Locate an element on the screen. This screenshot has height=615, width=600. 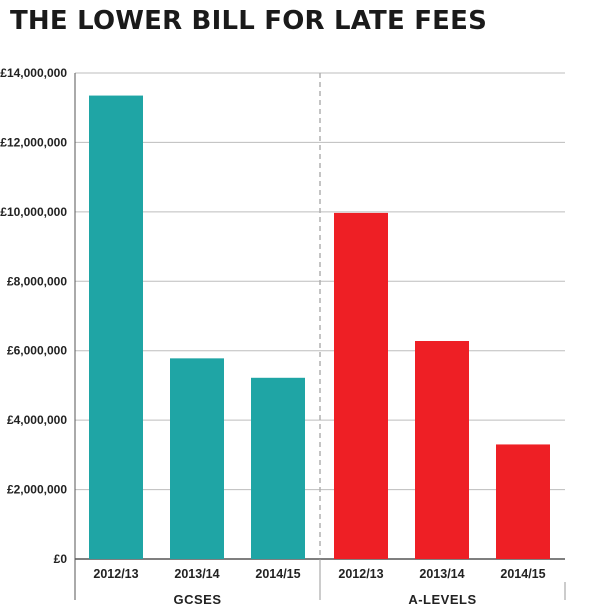
y-tick-label: £8,000,000 is located at coordinates (37, 281).